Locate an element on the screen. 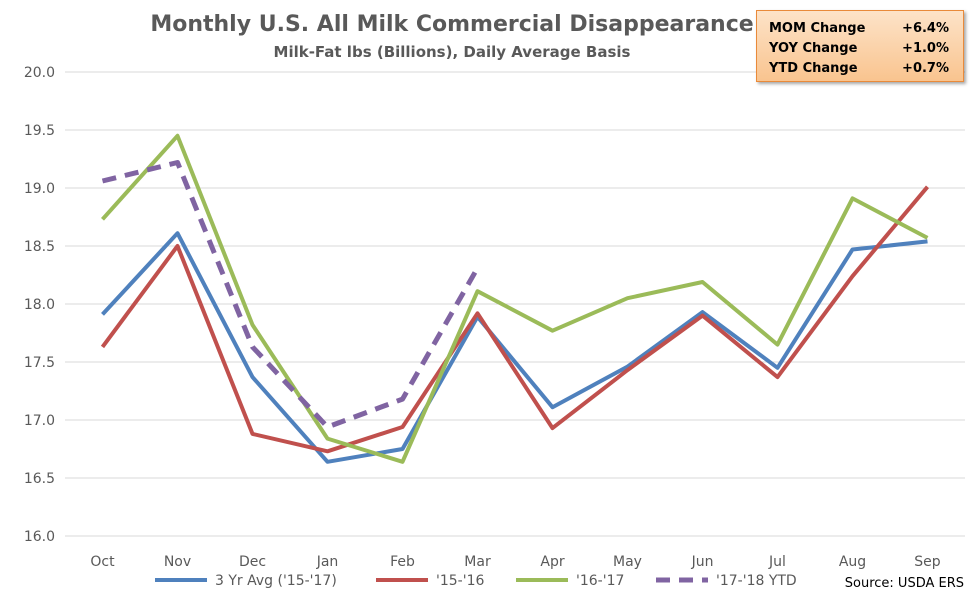 The height and width of the screenshot is (600, 980). x-tick-label: Nov is located at coordinates (177, 562).